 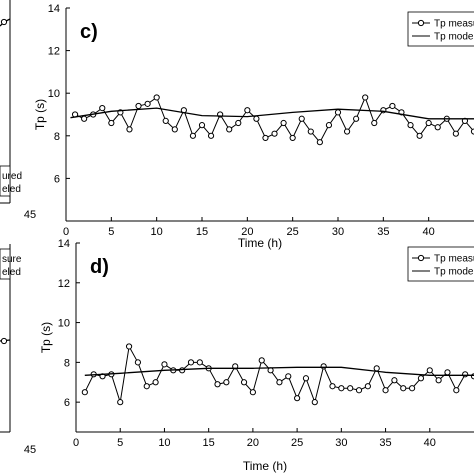 I want to click on x-tick-label: 5, so click(x=120, y=443).